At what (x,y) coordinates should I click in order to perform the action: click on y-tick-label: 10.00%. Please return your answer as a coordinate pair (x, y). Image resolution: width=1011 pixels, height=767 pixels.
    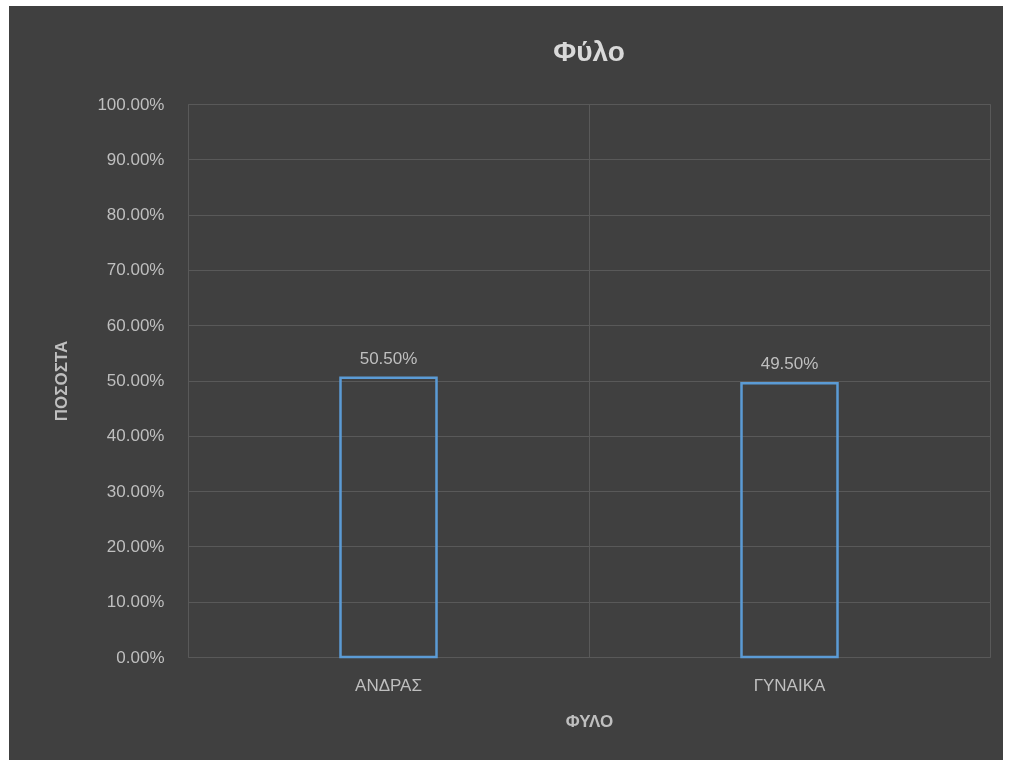
    Looking at the image, I should click on (135, 602).